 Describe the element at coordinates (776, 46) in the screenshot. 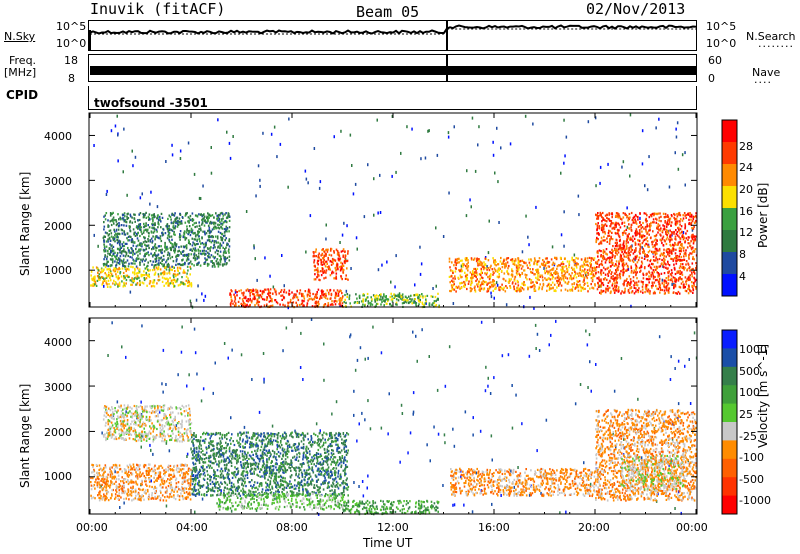

I see `nsearch-legend-dots: ········` at that location.